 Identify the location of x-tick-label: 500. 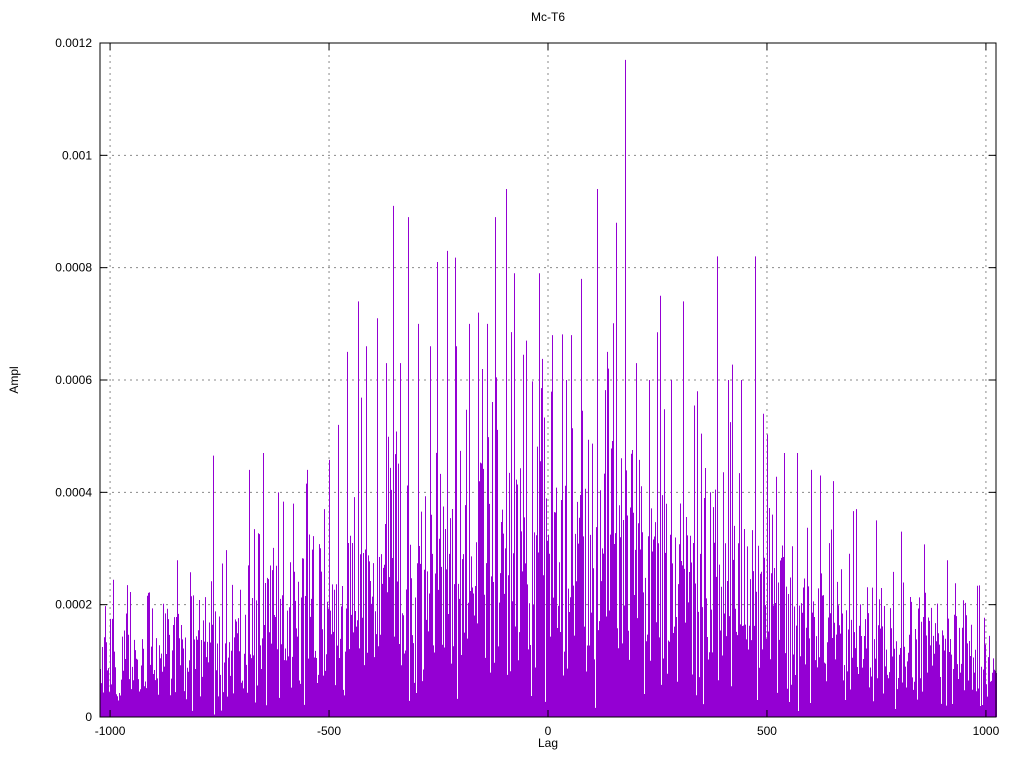
(767, 731).